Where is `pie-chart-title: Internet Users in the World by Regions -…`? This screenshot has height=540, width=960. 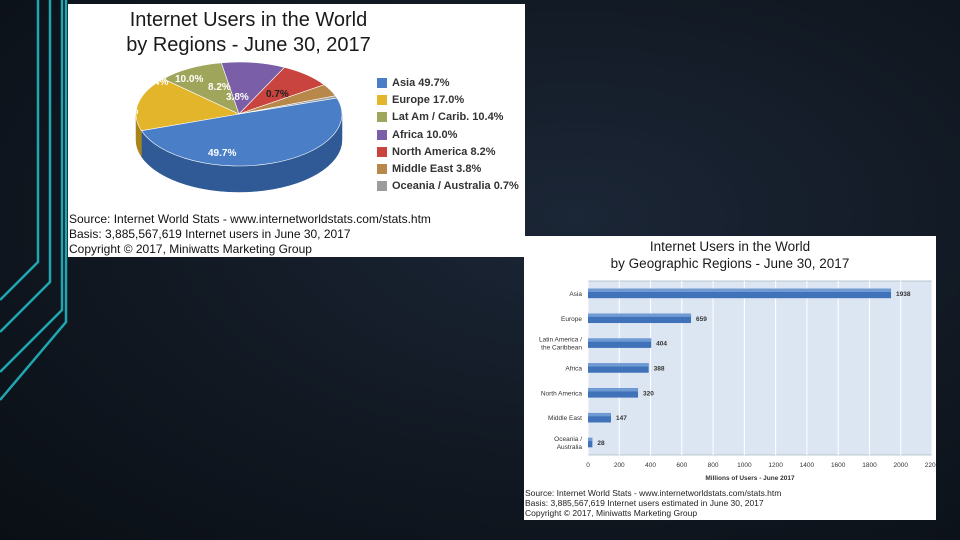
pie-chart-title: Internet Users in the World by Regions -… is located at coordinates (272, 33).